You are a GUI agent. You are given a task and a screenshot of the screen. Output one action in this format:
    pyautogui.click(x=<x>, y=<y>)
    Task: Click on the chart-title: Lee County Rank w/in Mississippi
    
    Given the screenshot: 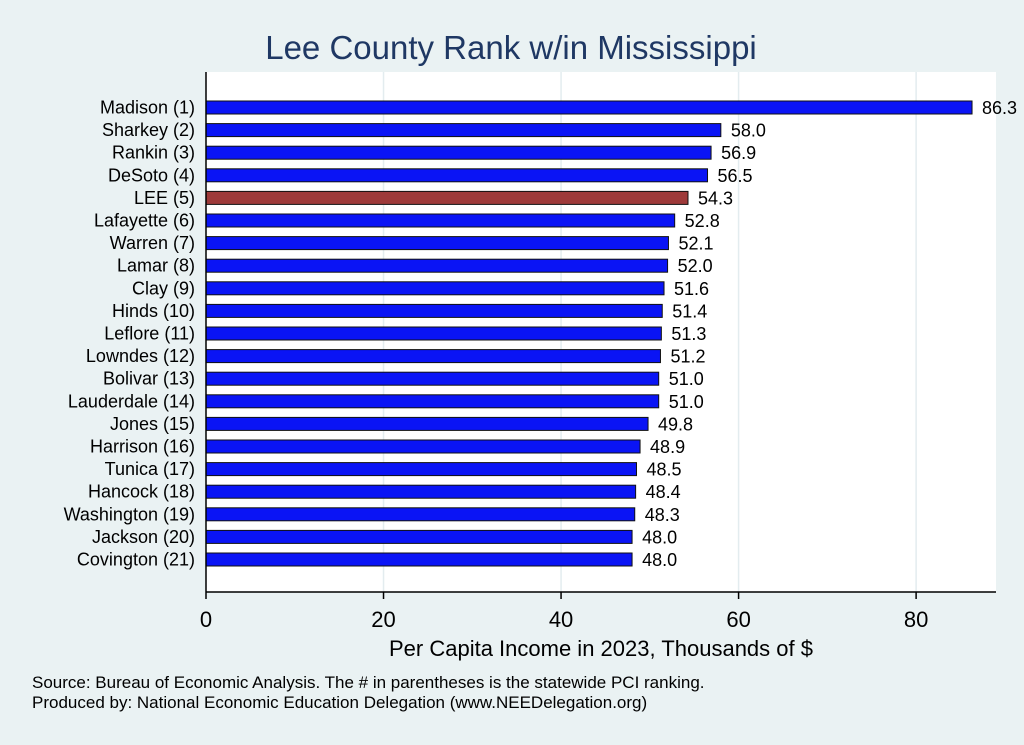 What is the action you would take?
    pyautogui.click(x=511, y=47)
    